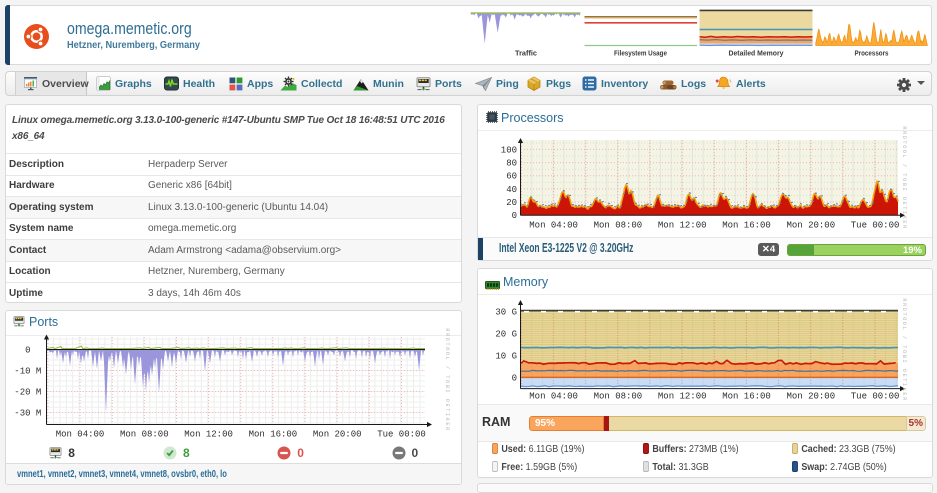 The height and width of the screenshot is (493, 937). I want to click on svg-text: 30 G, so click(506, 313).